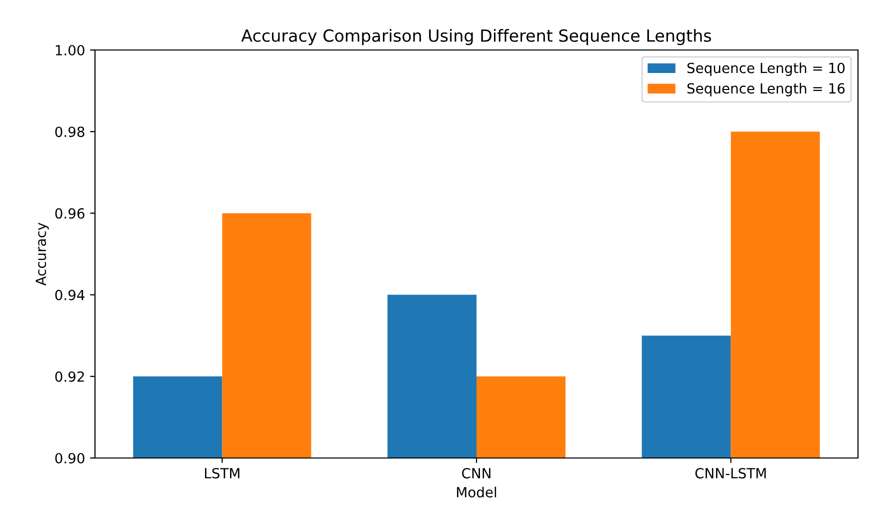 This screenshot has width=880, height=508. Describe the element at coordinates (69, 295) in the screenshot. I see `y-tick-label: 0.94` at that location.